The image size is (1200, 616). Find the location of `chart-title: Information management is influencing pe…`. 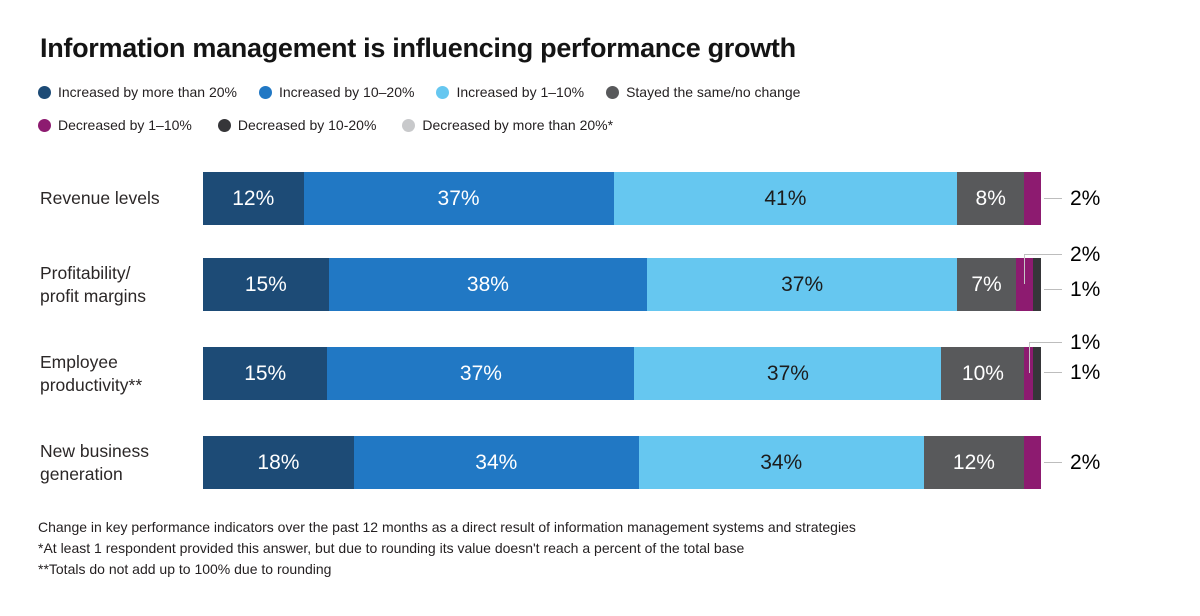

chart-title: Information management is influencing pe… is located at coordinates (418, 48).